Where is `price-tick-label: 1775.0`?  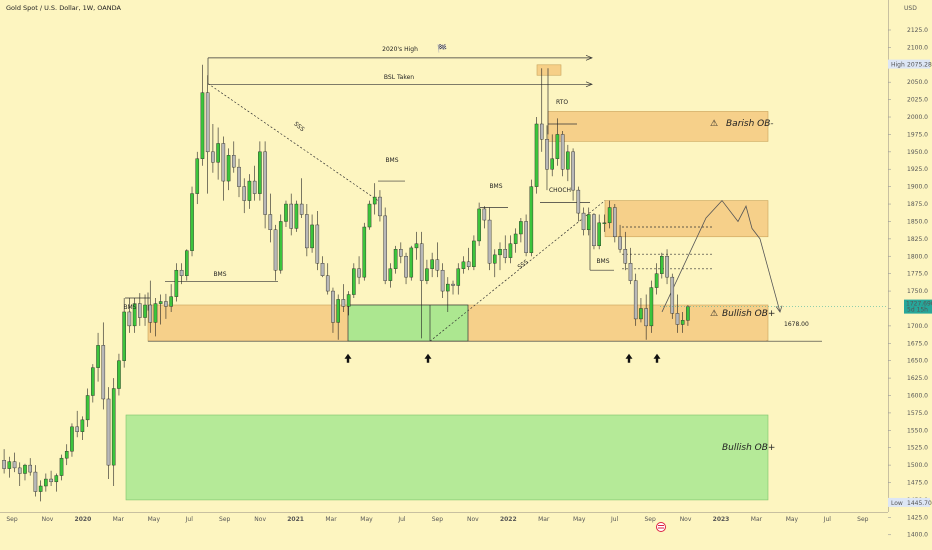
price-tick-label: 1775.0 is located at coordinates (917, 274).